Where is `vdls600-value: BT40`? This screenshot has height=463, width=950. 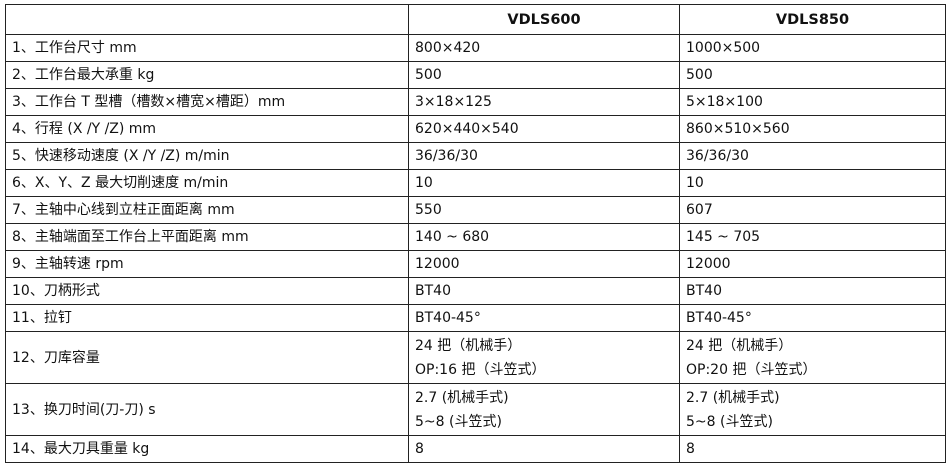
vdls600-value: BT40 is located at coordinates (433, 291).